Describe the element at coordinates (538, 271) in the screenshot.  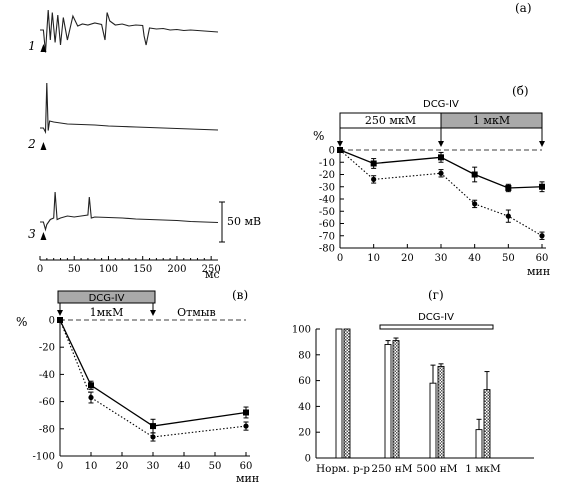
I see `x-axis-label: мин` at that location.